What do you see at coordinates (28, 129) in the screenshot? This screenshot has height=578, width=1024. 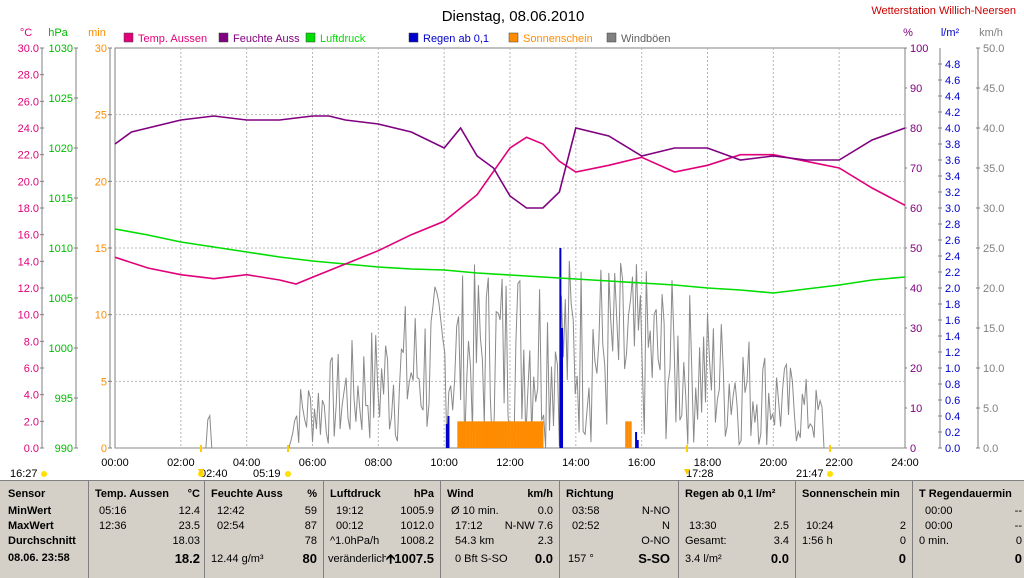 I see `temp-axis-tick: 24.0` at bounding box center [28, 129].